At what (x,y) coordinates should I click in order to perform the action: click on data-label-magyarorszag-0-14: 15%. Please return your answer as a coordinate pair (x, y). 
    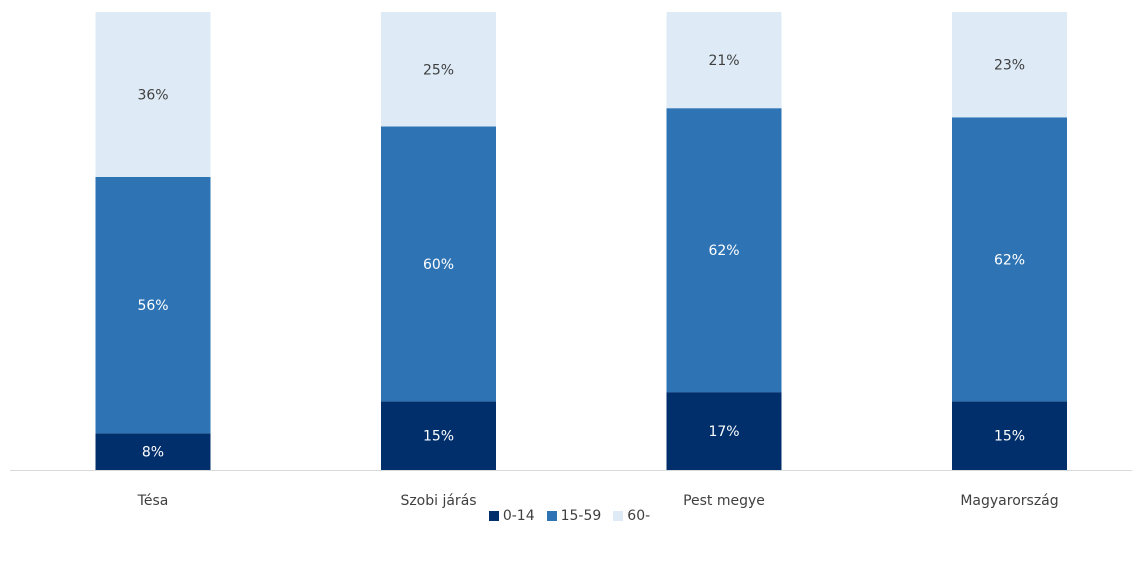
    Looking at the image, I should click on (1009, 437).